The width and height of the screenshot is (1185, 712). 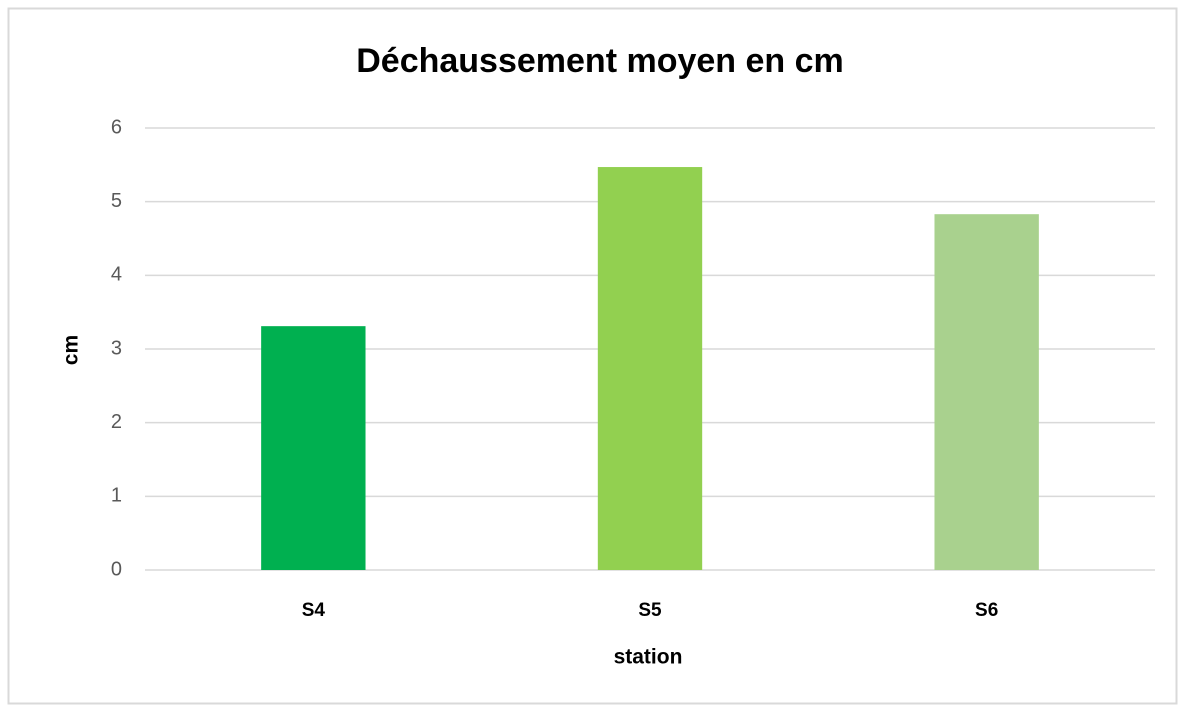 I want to click on y-tick-label: 4, so click(x=116, y=275).